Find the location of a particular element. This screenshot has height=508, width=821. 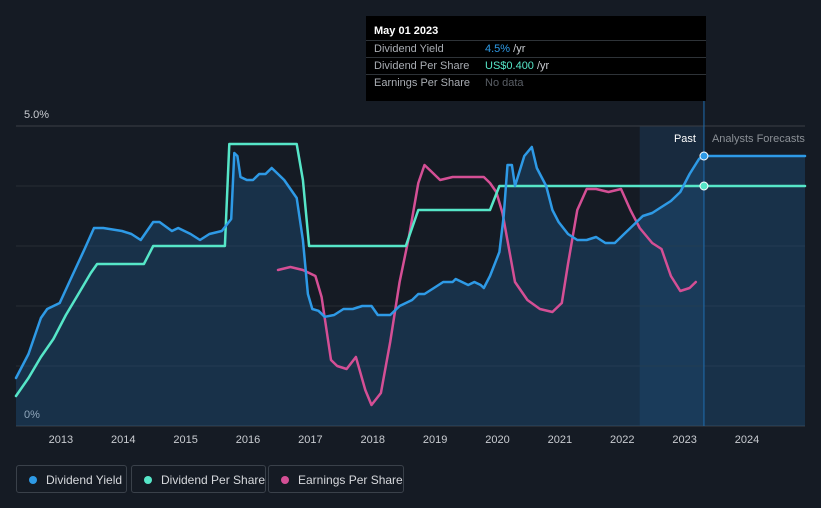

x-tick-label: 2014 is located at coordinates (123, 440).